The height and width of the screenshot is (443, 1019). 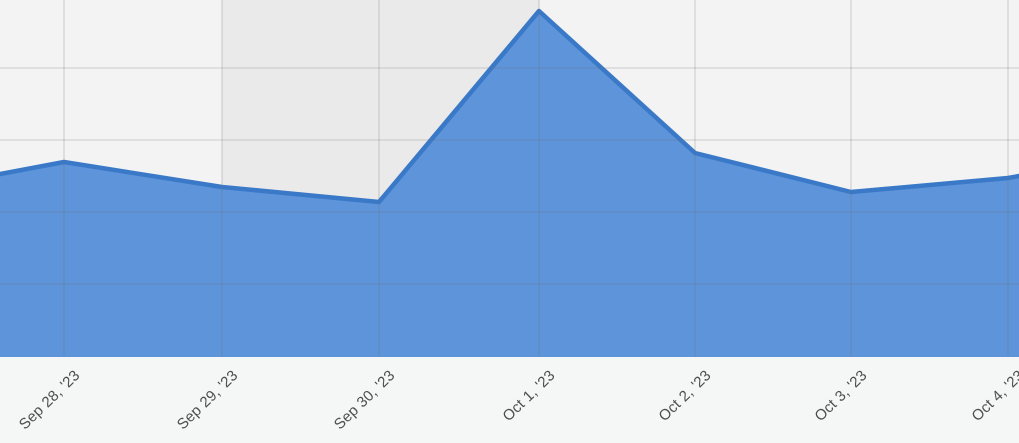 I want to click on x-tick-label: Sep 28, '23, so click(x=50, y=400).